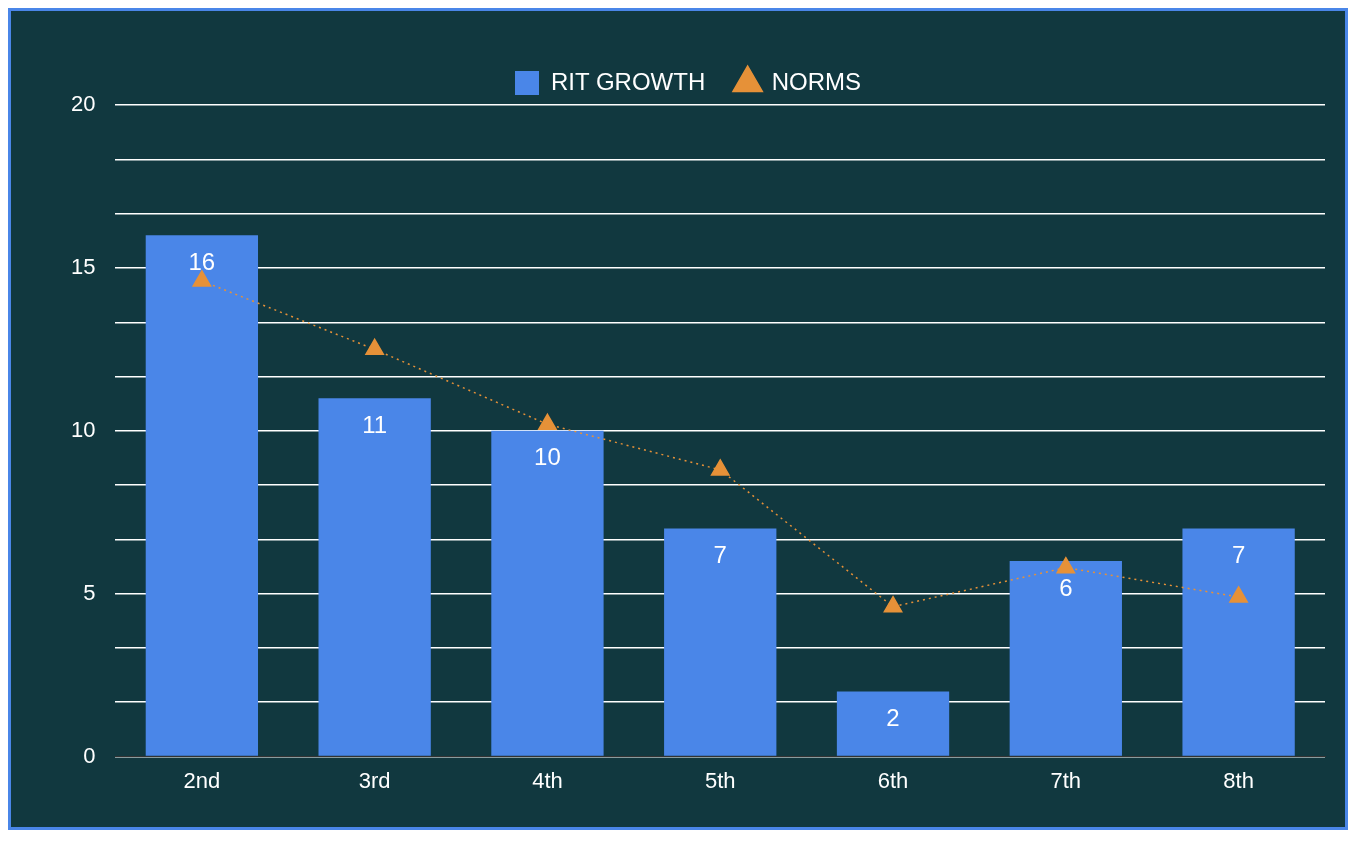 Image resolution: width=1363 pixels, height=844 pixels. I want to click on data-label: 6, so click(1066, 587).